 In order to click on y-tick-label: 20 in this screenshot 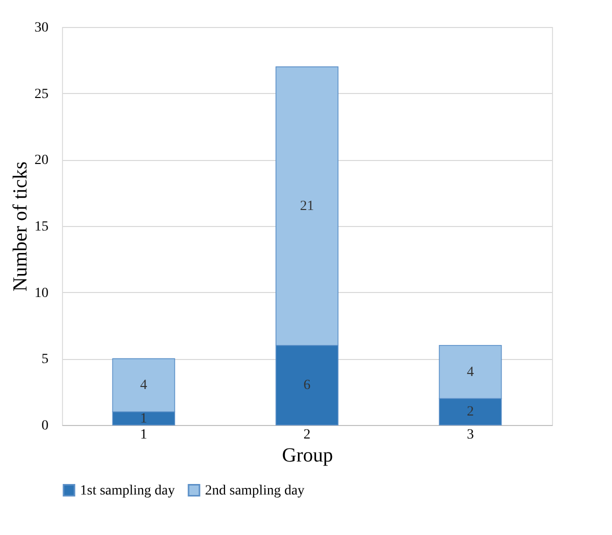, I will do `click(41, 160)`.